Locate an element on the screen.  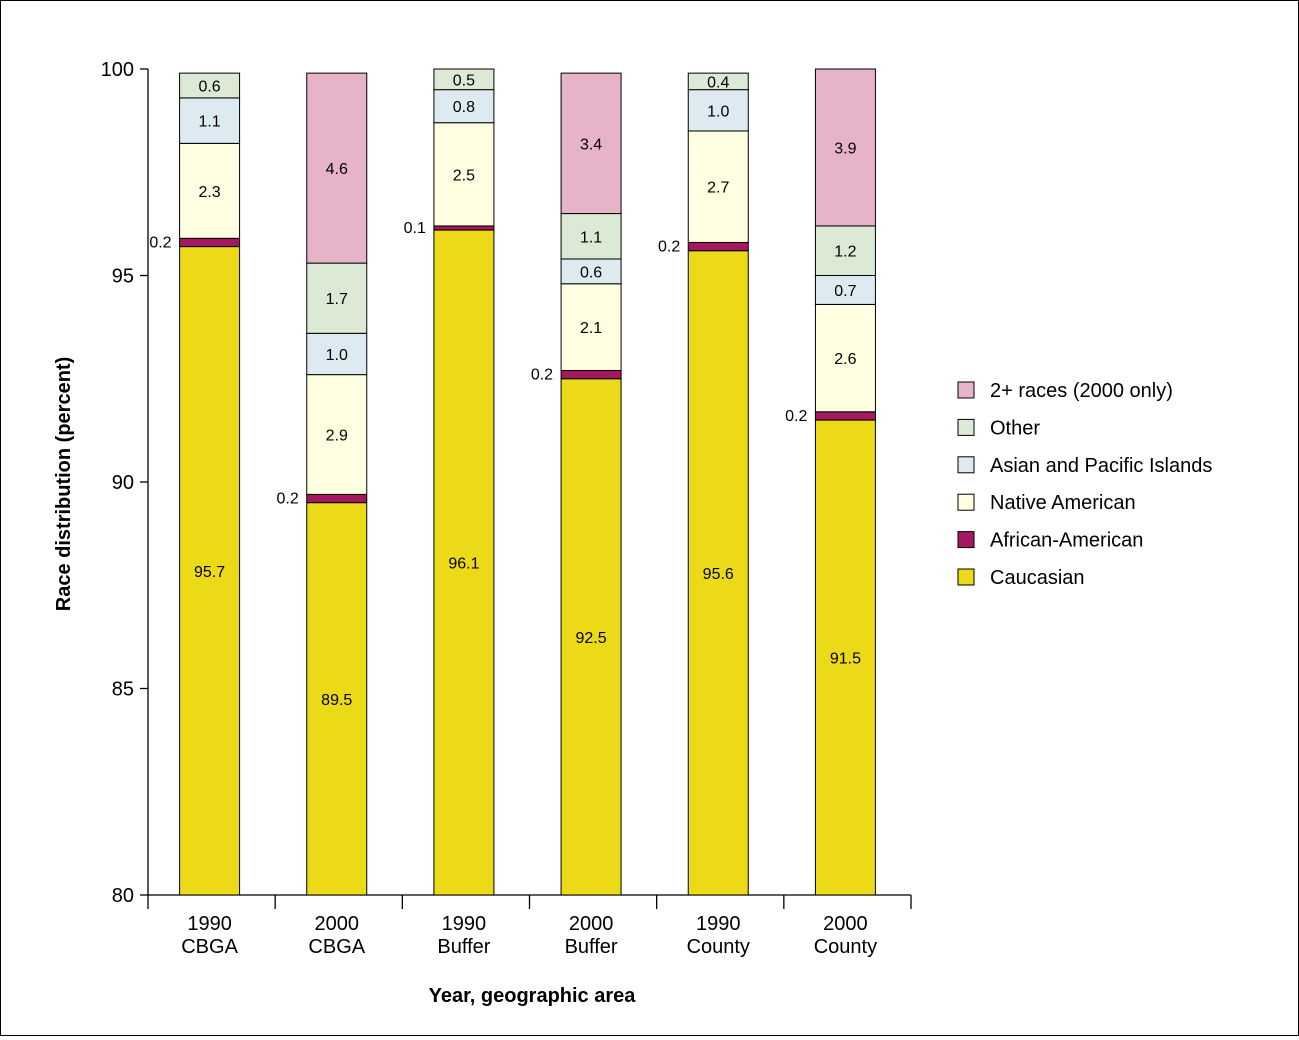
y-tick-label: 85 is located at coordinates (123, 690).